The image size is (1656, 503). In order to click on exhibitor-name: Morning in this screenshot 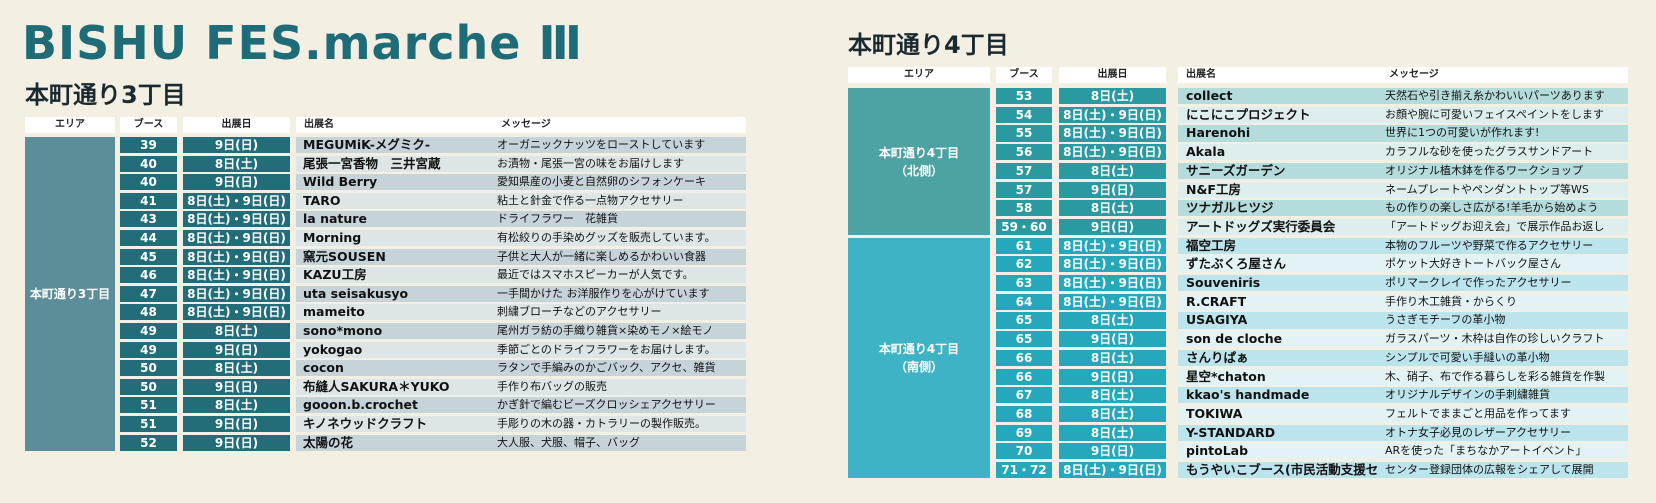, I will do `click(332, 237)`.